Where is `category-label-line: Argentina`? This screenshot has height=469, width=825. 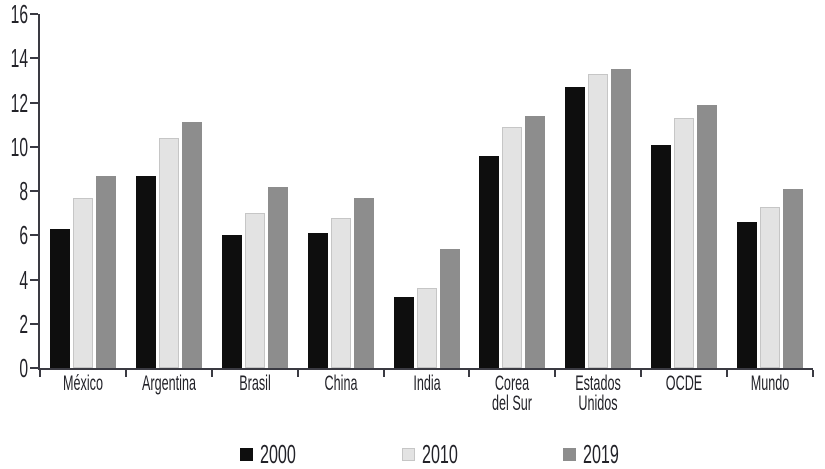 category-label-line: Argentina is located at coordinates (168, 383).